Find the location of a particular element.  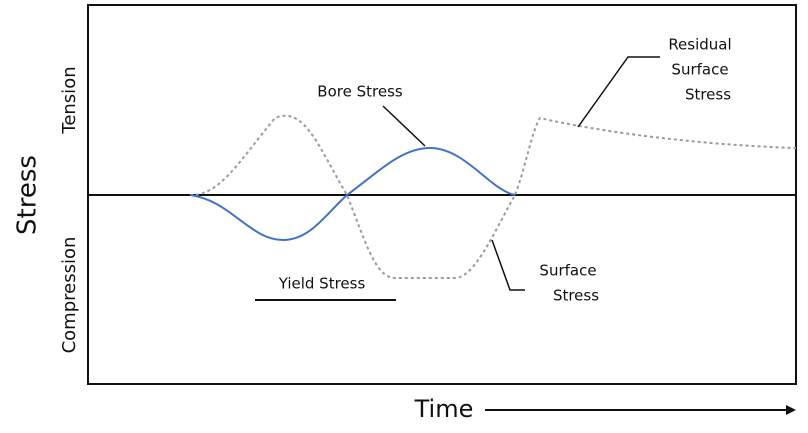

x-axis-label: Time is located at coordinates (444, 409).